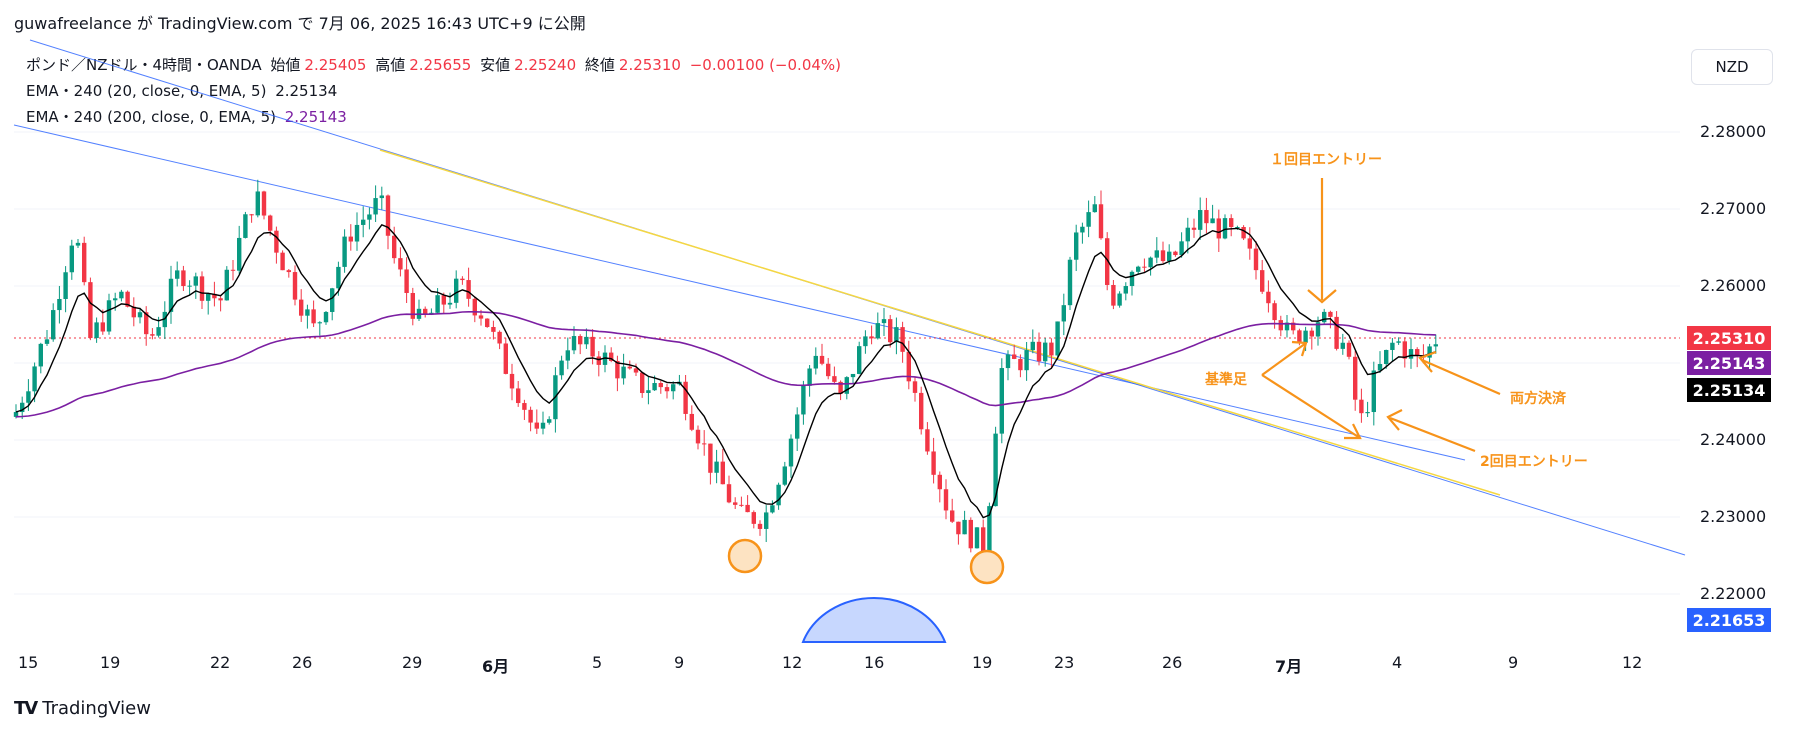 This screenshot has width=1793, height=736. I want to click on time-axis-label: 15, so click(28, 662).